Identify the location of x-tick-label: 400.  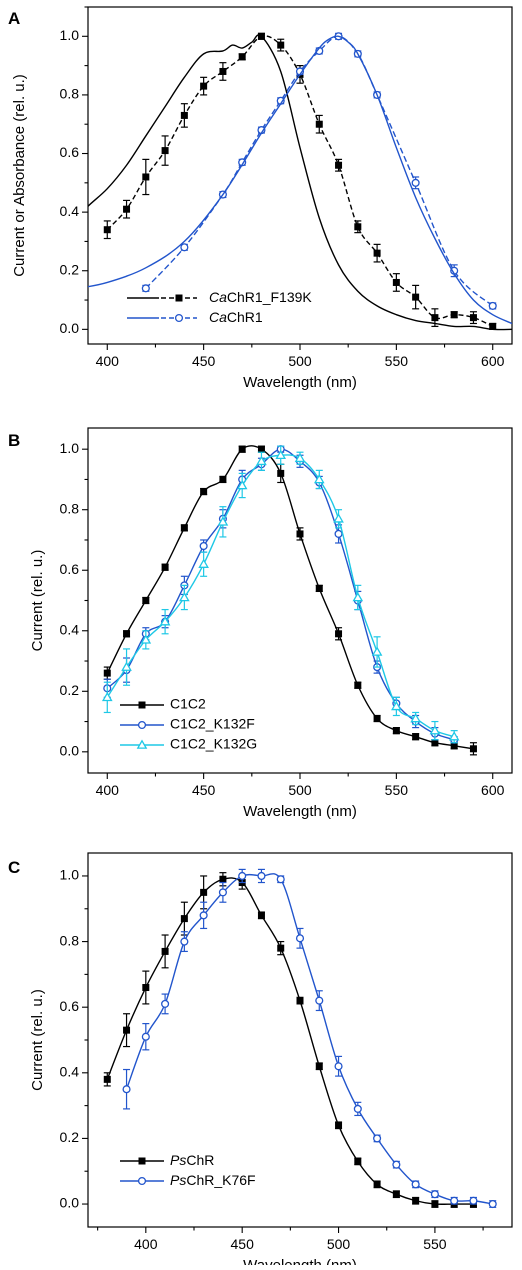
(108, 790).